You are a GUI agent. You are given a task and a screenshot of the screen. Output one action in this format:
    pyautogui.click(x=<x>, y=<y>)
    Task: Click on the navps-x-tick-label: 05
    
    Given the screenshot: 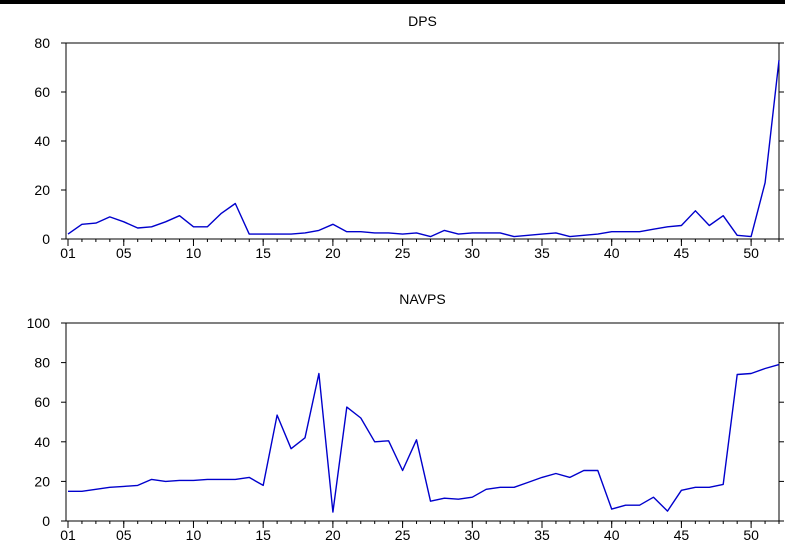 What is the action you would take?
    pyautogui.click(x=124, y=534)
    